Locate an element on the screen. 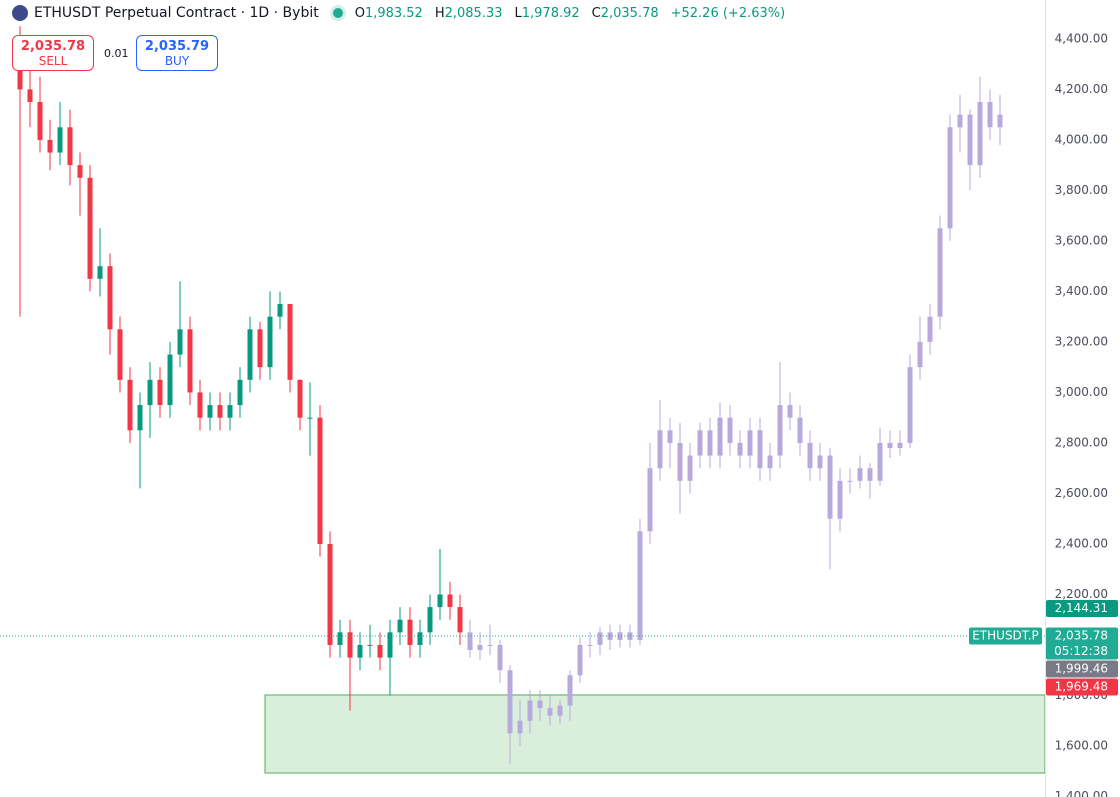  ohlc-key: O is located at coordinates (359, 13).